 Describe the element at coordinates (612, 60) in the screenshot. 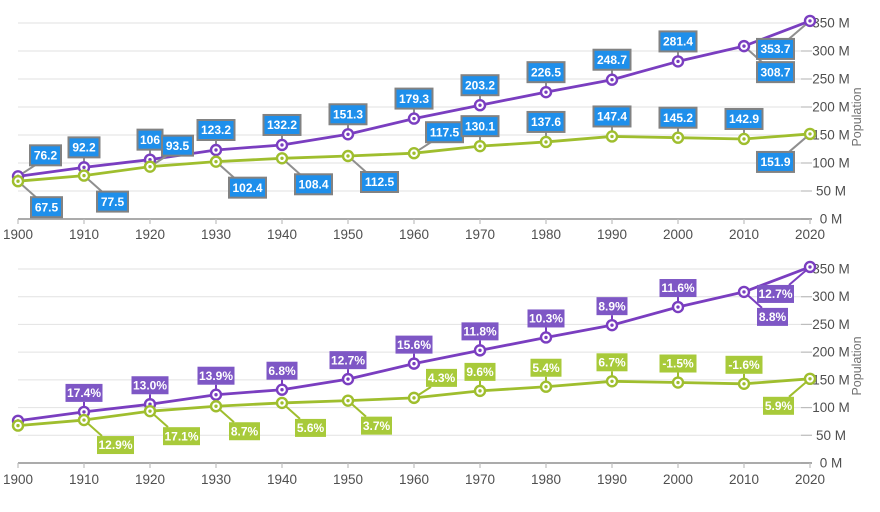

I see `data-label: 248.7` at that location.